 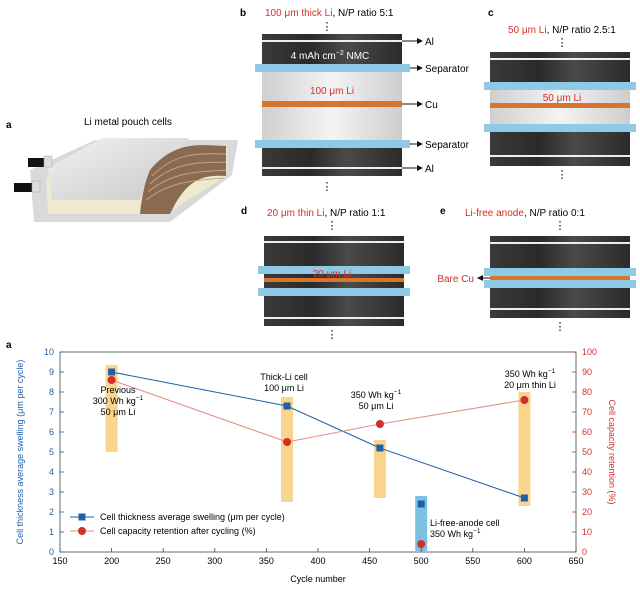 I want to click on x-axis-title: Cycle number, so click(x=318, y=579).